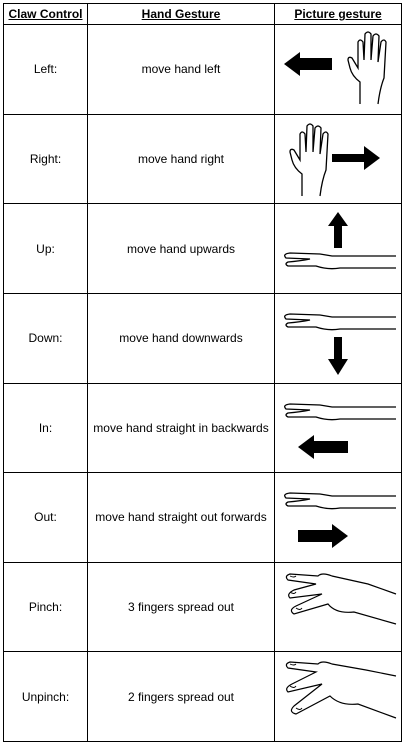  I want to click on hand-open-arrow-right-icon, so click(334, 160).